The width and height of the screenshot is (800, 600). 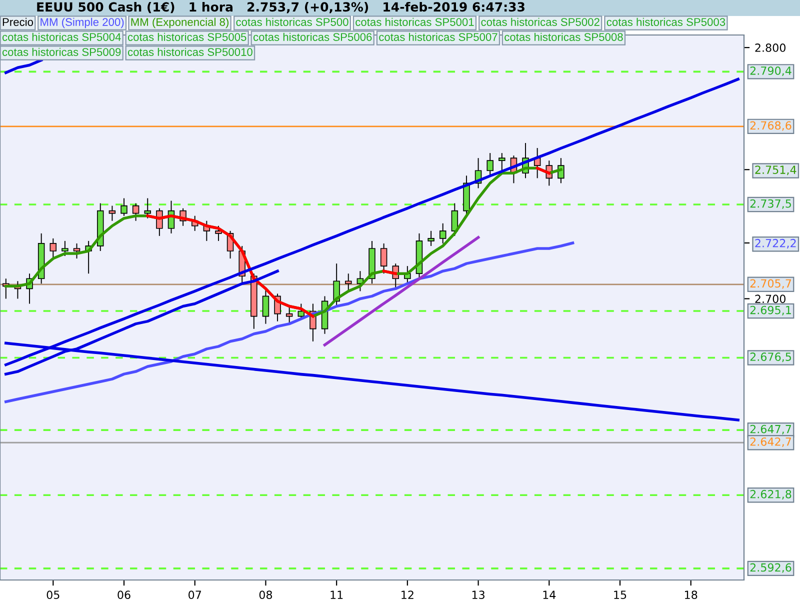 I want to click on ref-line-label: 2.695,1, so click(x=770, y=311).